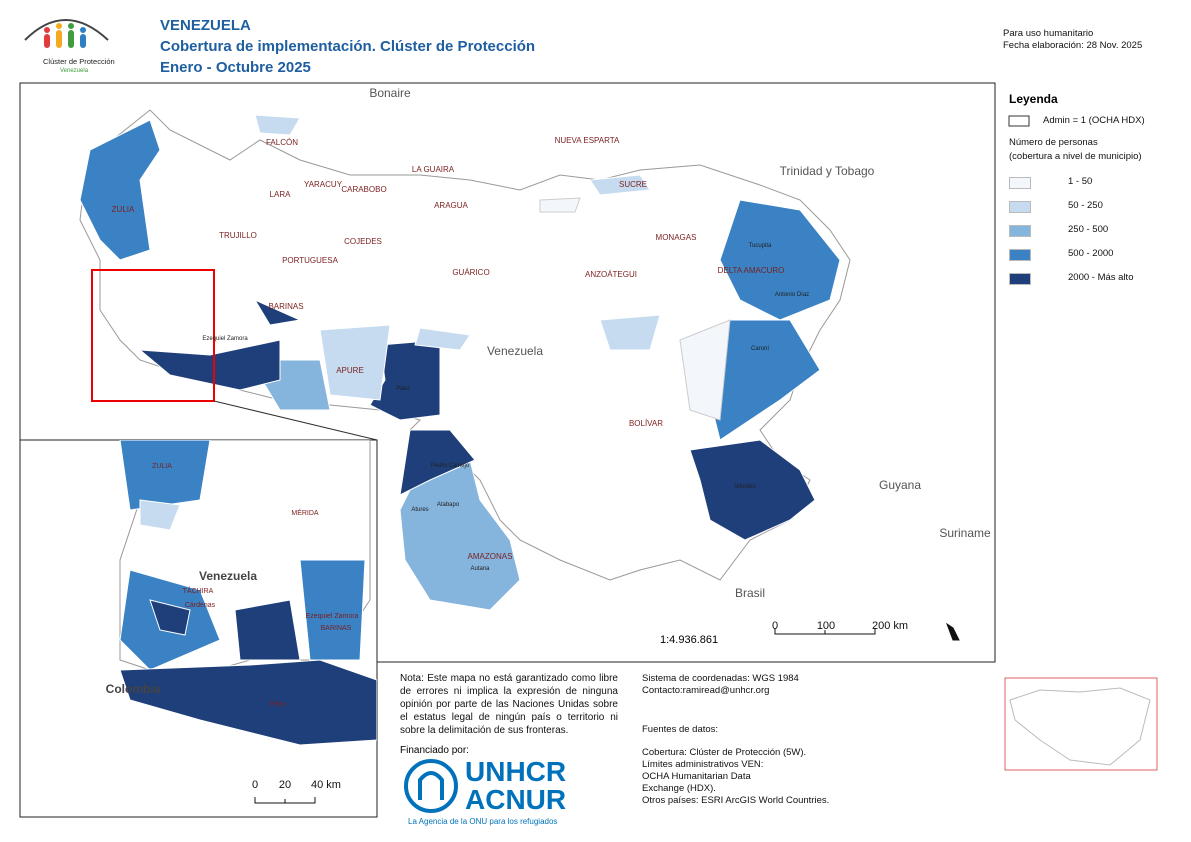 Image resolution: width=1191 pixels, height=842 pixels. Describe the element at coordinates (205, 25) in the screenshot. I see `title: VENEZUELA` at that location.